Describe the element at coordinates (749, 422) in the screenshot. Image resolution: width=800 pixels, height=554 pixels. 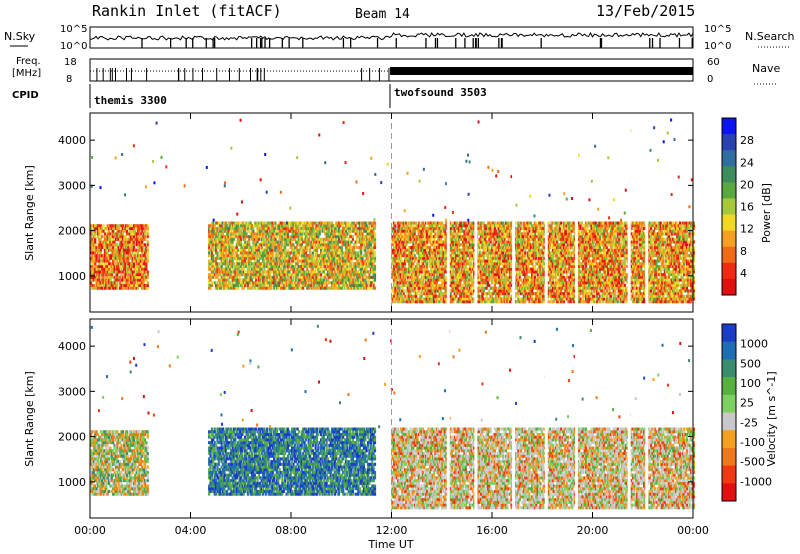
I see `colorbar-tick-label: -25` at that location.